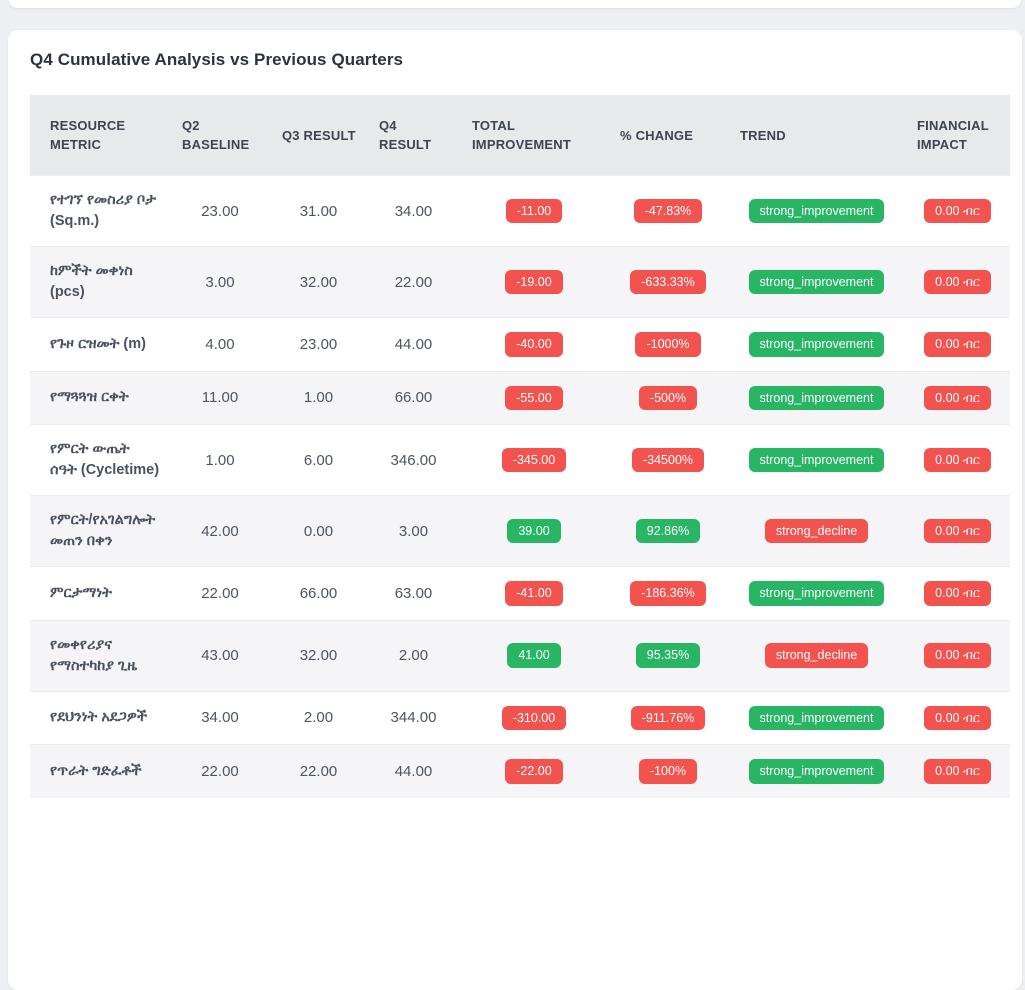 The height and width of the screenshot is (990, 1025). Describe the element at coordinates (413, 460) in the screenshot. I see `q4-result-cell: 346.00` at that location.